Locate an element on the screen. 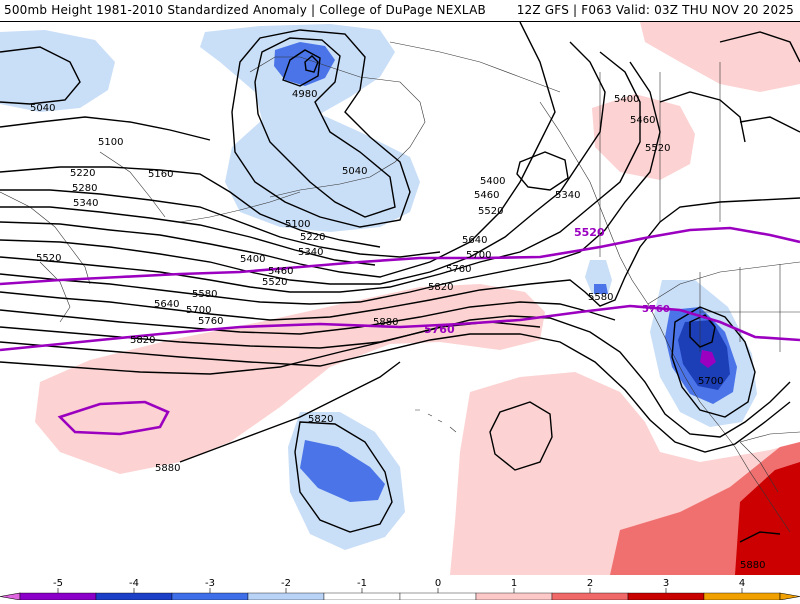  alaska-coast is located at coordinates (337, 127).